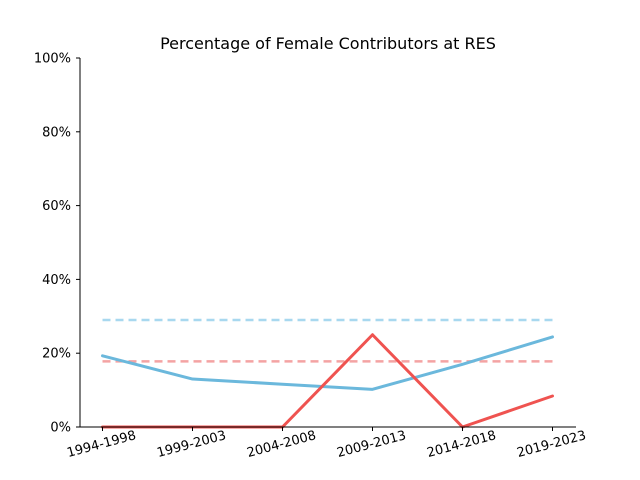  Describe the element at coordinates (551, 444) in the screenshot. I see `x-tick-label: 2019-2023` at that location.